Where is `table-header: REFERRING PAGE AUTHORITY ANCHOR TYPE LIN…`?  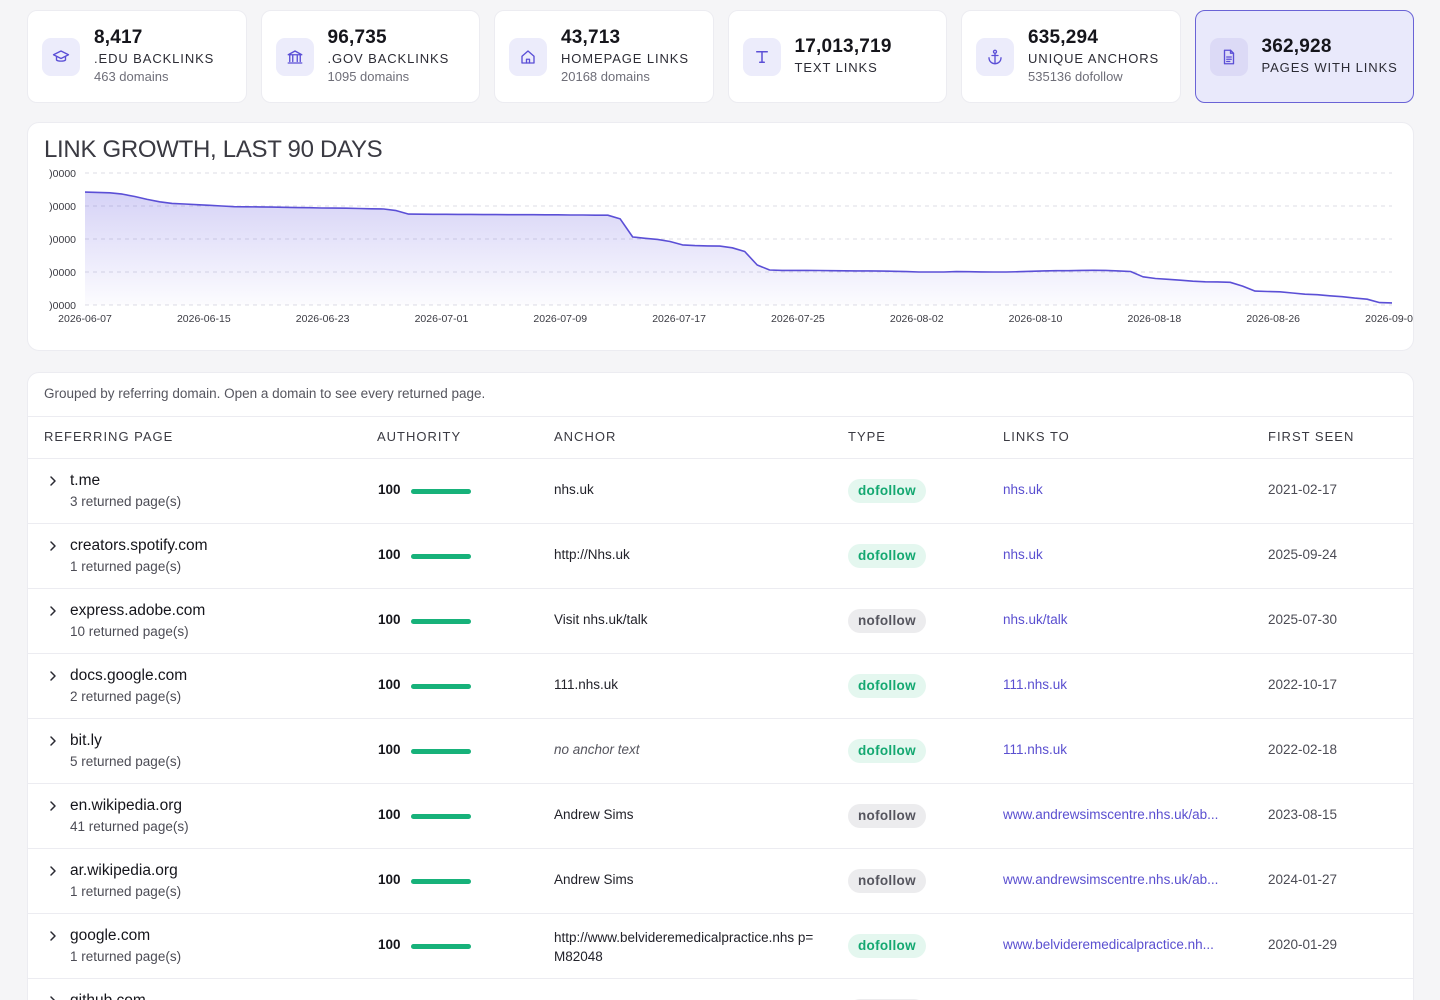
table-header: REFERRING PAGE AUTHORITY ANCHOR TYPE LIN… is located at coordinates (720, 438).